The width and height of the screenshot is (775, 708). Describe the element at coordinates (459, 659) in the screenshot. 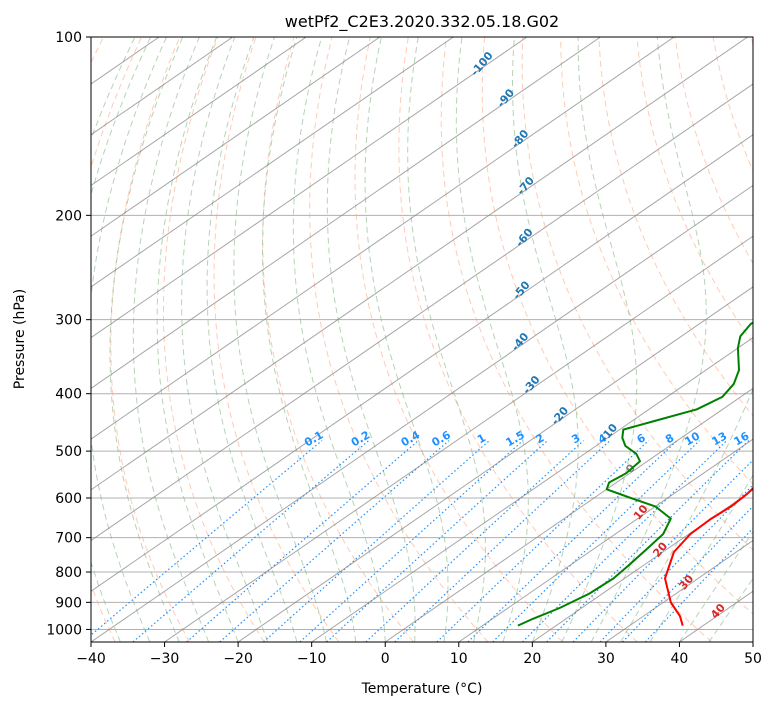

I see `x-tick-label: 10` at that location.